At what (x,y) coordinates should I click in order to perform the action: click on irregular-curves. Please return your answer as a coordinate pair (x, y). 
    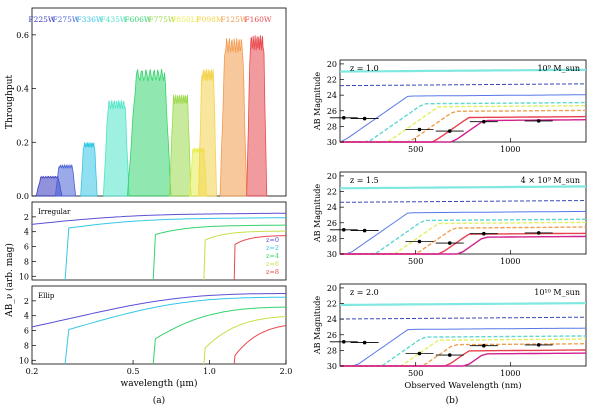
    Looking at the image, I should click on (159, 246).